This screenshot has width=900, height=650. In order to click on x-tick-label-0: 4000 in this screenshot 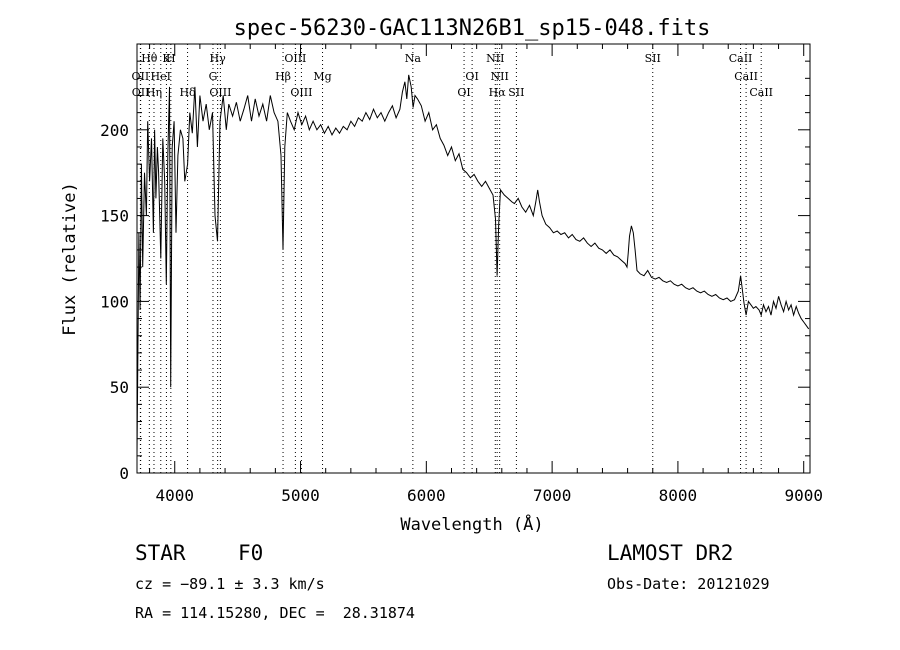, I will do `click(174, 495)`.